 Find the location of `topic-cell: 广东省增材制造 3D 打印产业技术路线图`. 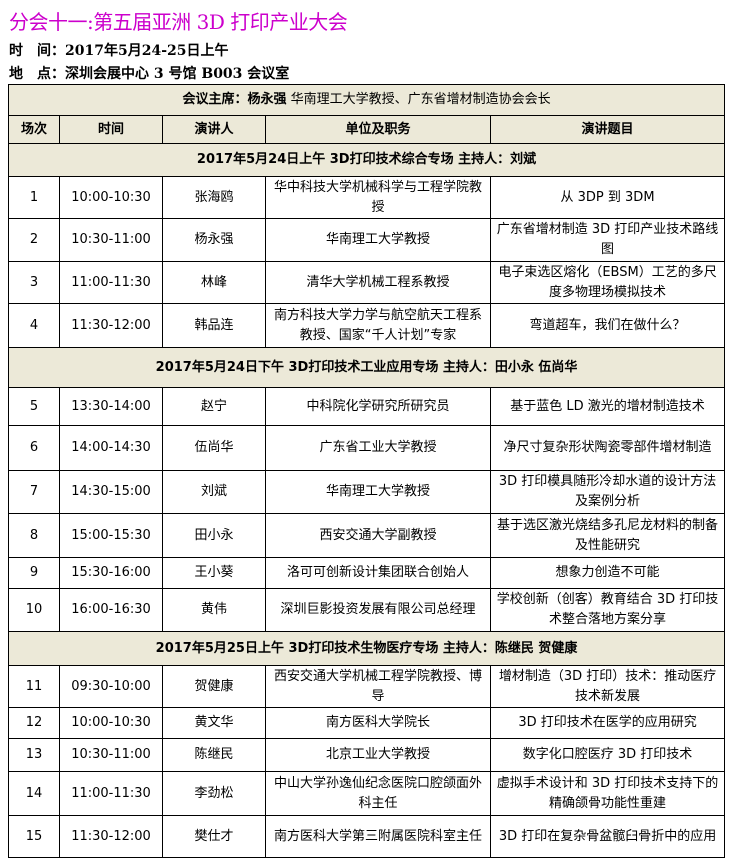

topic-cell: 广东省增材制造 3D 打印产业技术路线图 is located at coordinates (607, 240).